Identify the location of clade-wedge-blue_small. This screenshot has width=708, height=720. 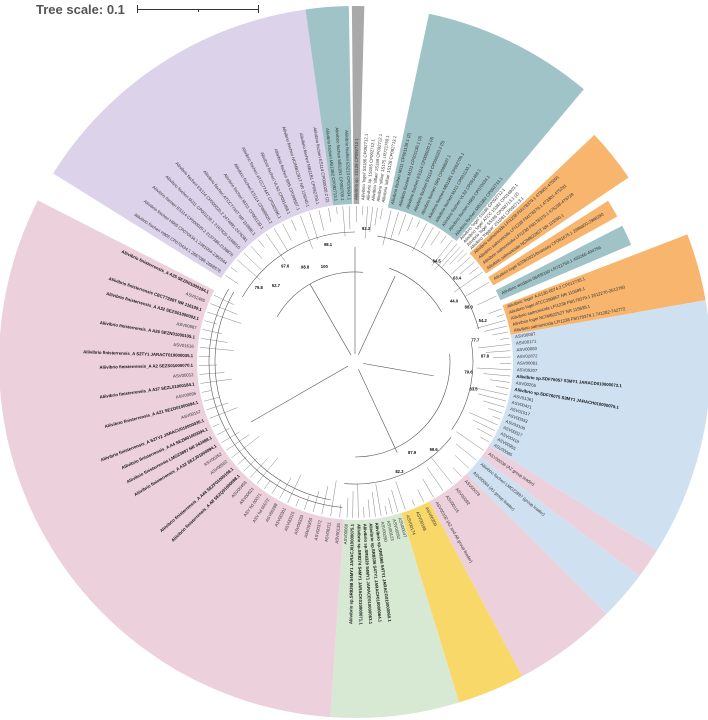
(553, 535).